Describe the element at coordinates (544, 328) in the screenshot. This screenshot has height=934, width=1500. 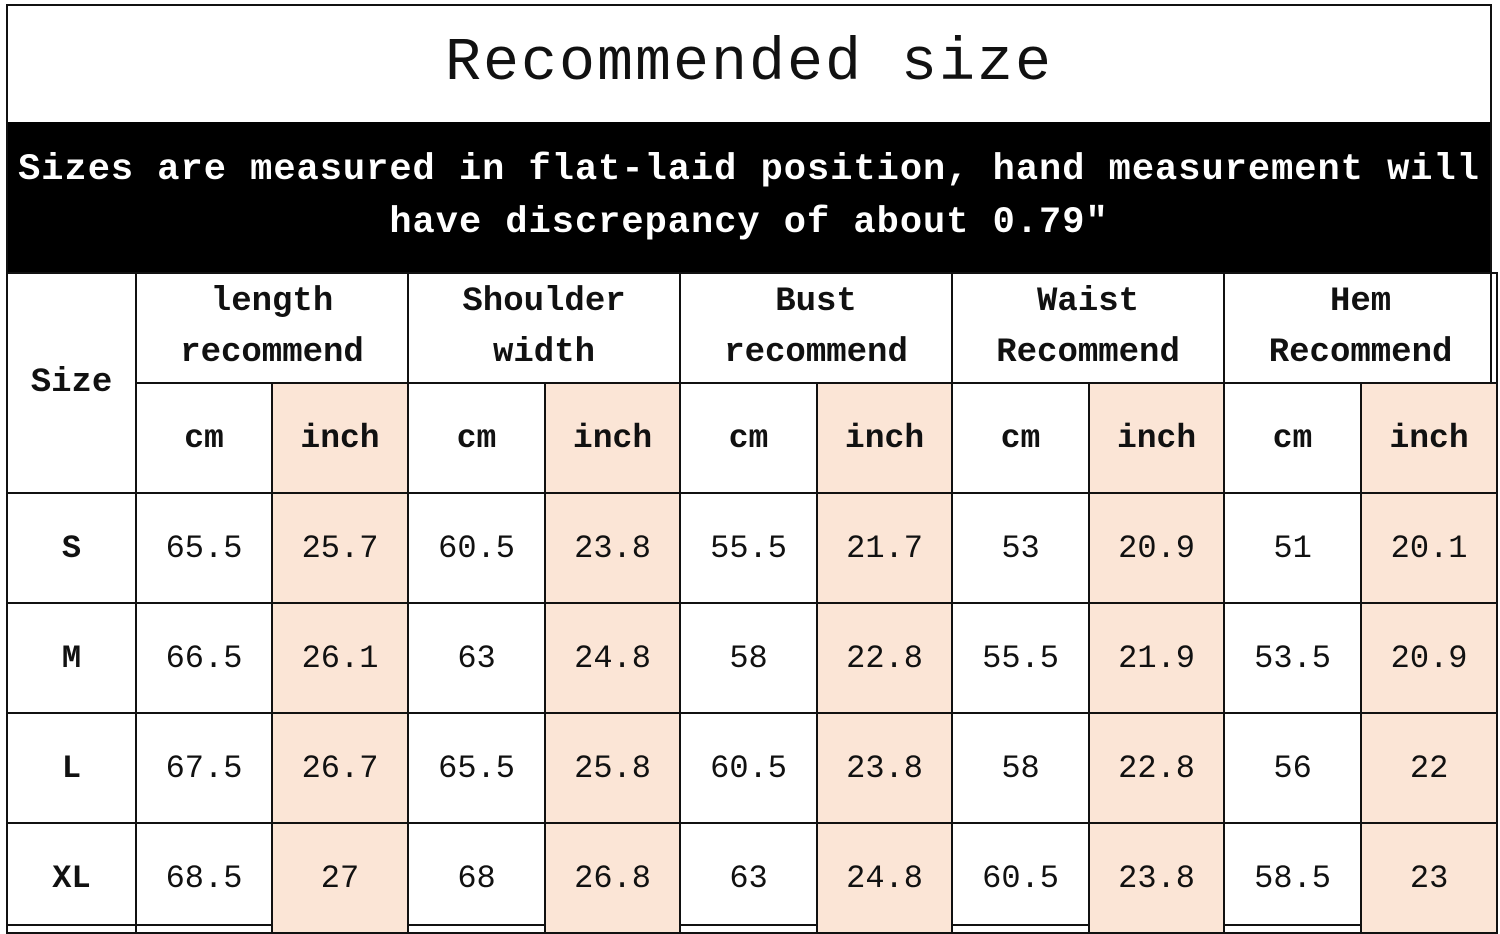
I see `measurement-group-header: Shoulder width` at that location.